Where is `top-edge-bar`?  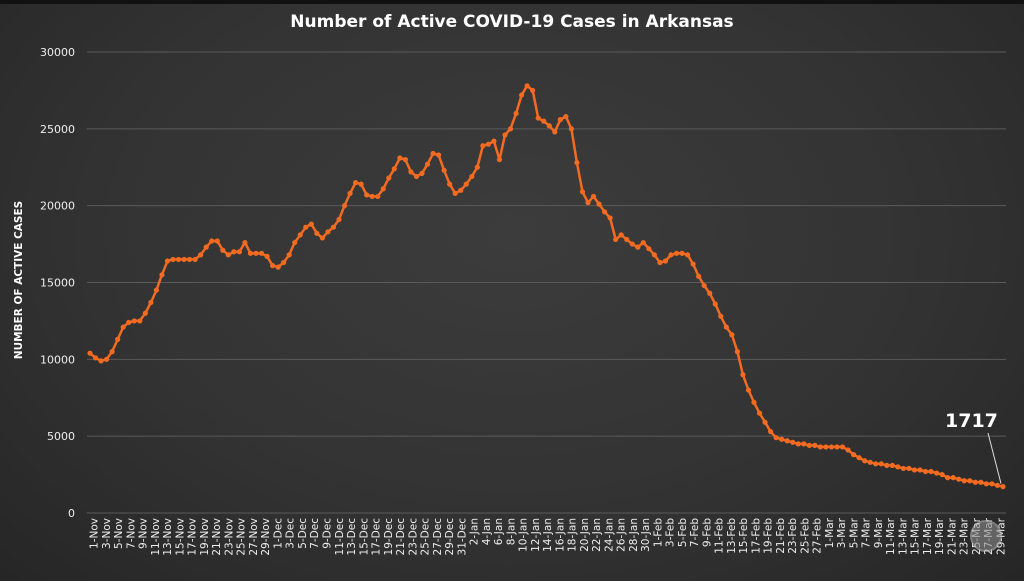
top-edge-bar is located at coordinates (512, 2).